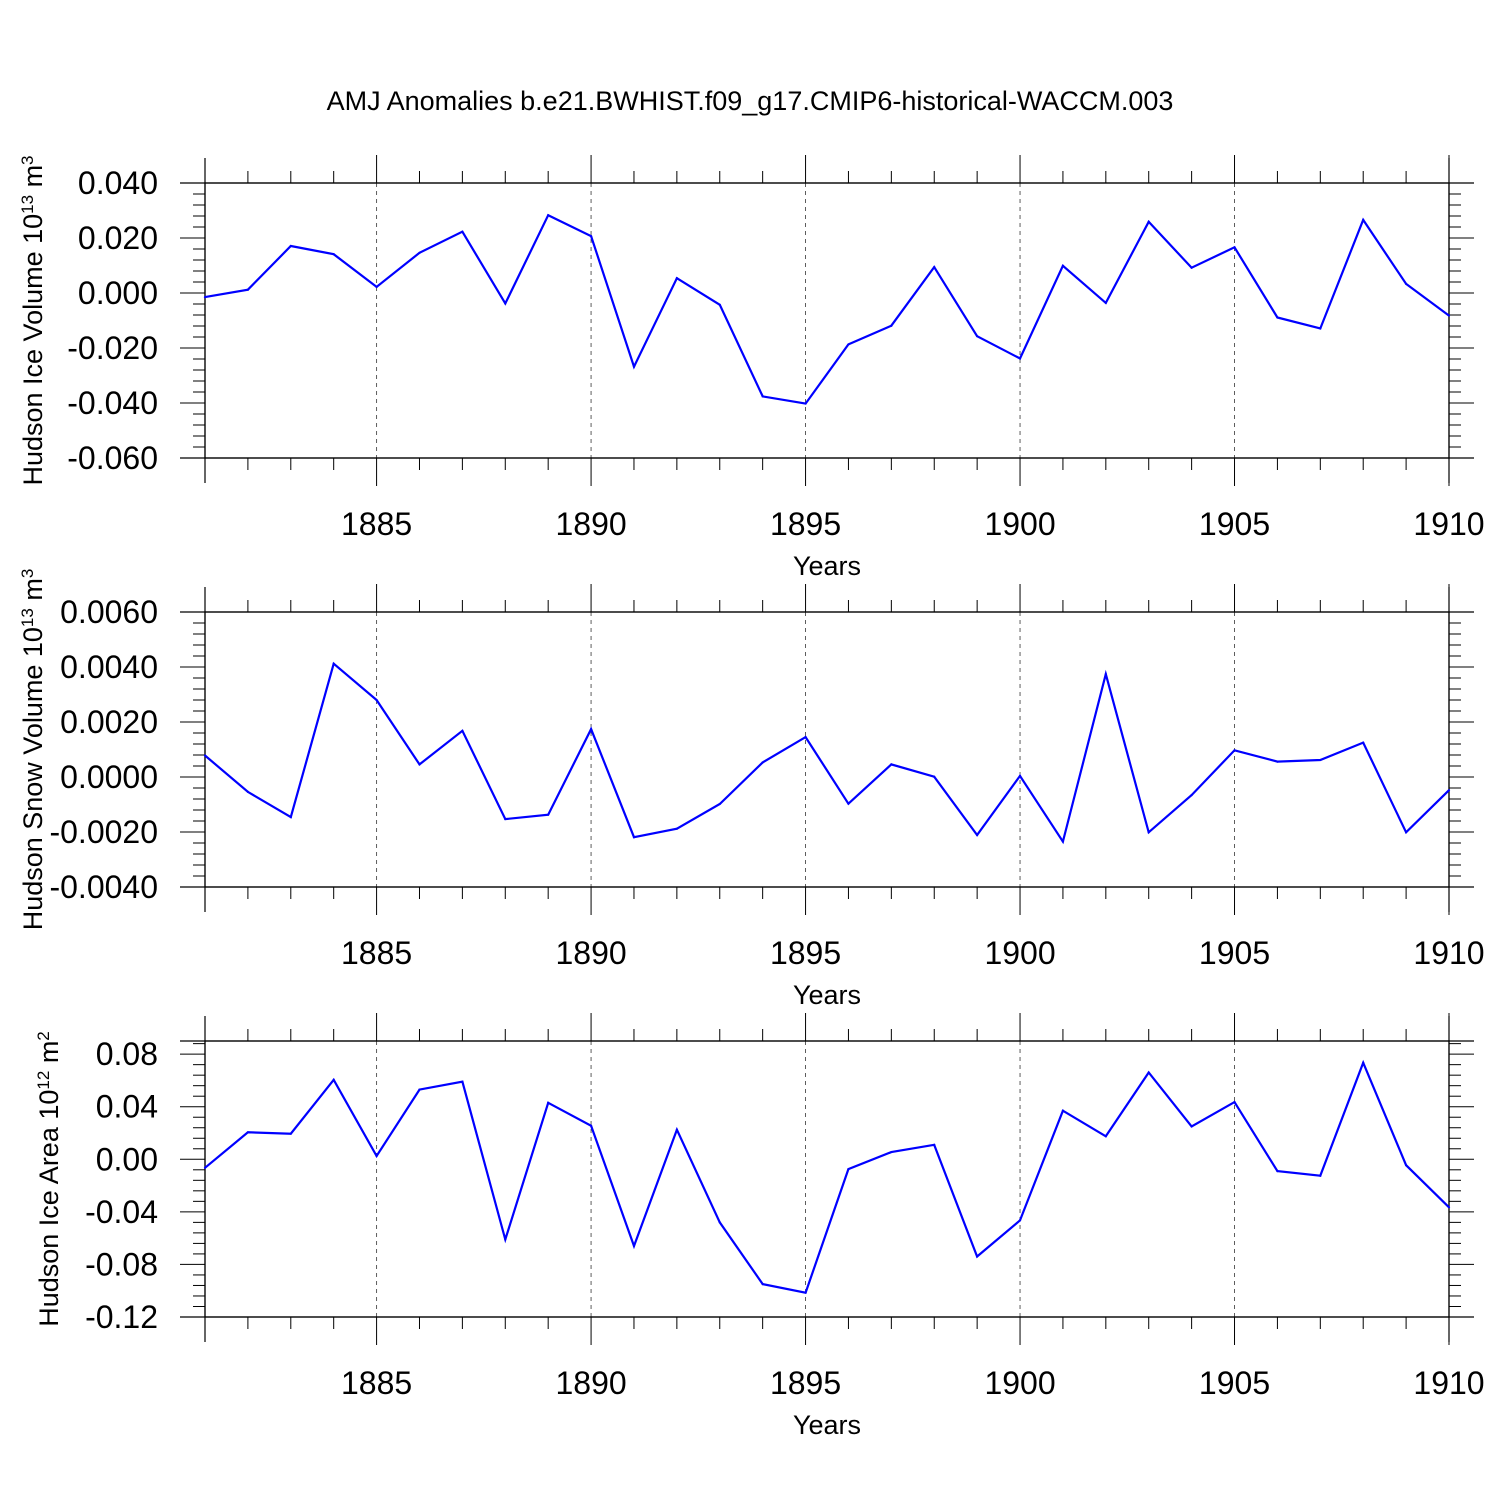 The height and width of the screenshot is (1500, 1500). I want to click on y-axis-label: Hudson Ice Area 1012 m2, so click(49, 1179).